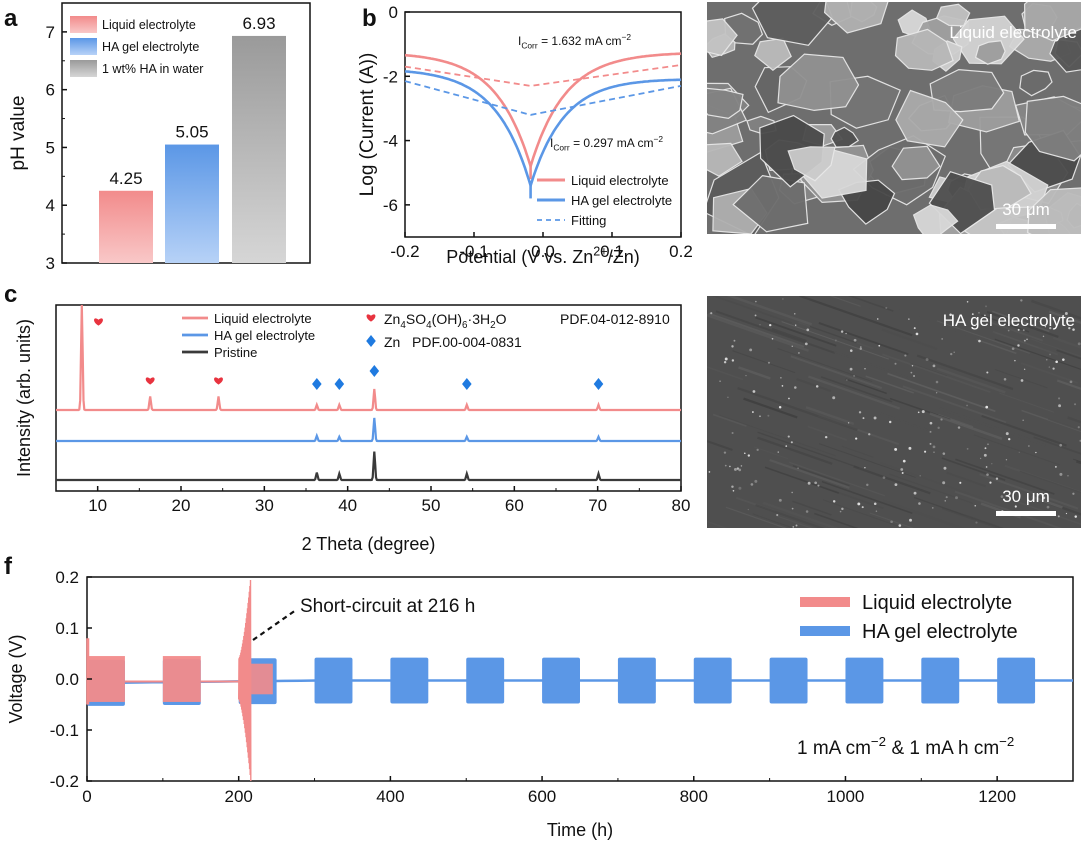 The width and height of the screenshot is (1086, 843). Describe the element at coordinates (1026, 496) in the screenshot. I see `scale-bar-label-e: 30 μm` at that location.